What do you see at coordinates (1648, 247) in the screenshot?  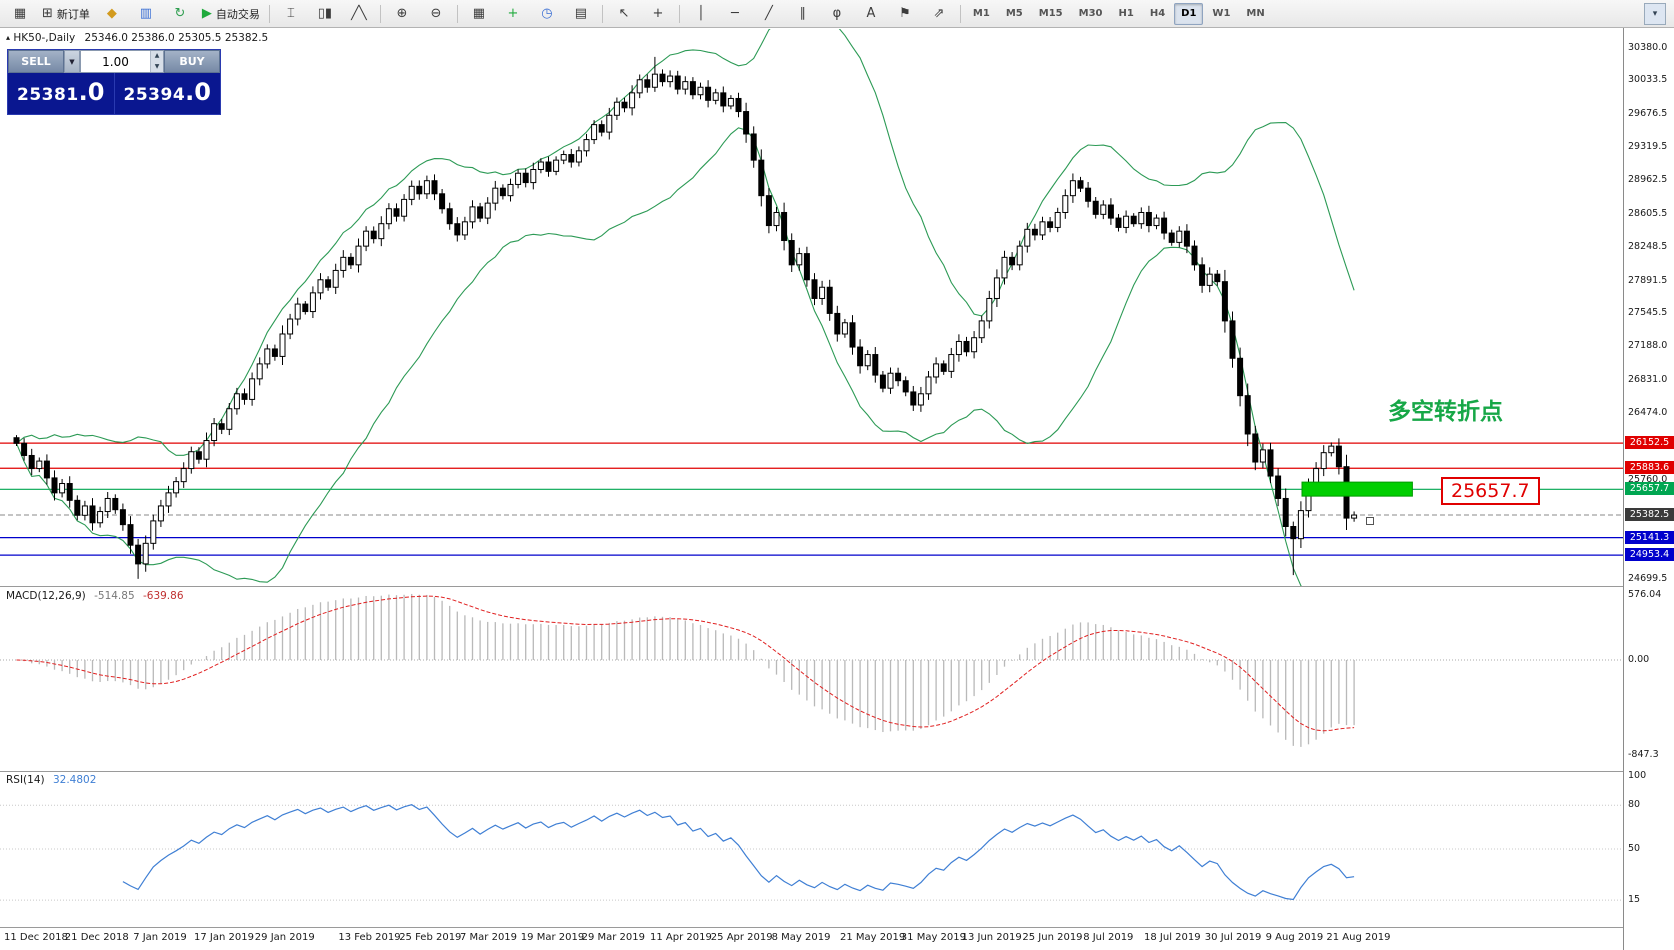 I see `price-tick-label: 28248.5` at bounding box center [1648, 247].